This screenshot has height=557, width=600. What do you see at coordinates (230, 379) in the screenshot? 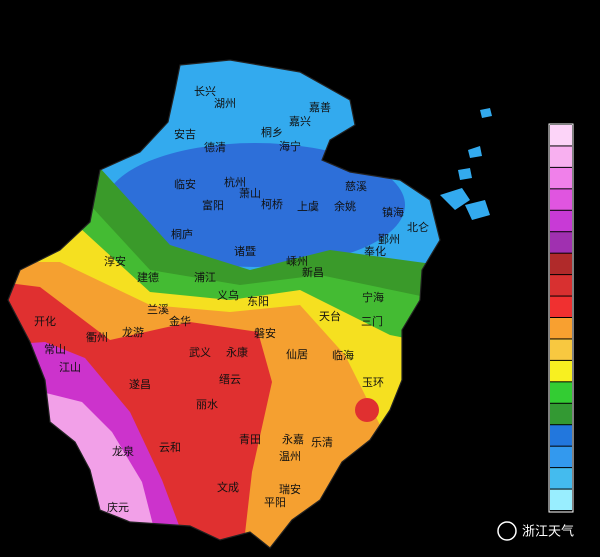
I see `city-label: 缙云` at bounding box center [230, 379].